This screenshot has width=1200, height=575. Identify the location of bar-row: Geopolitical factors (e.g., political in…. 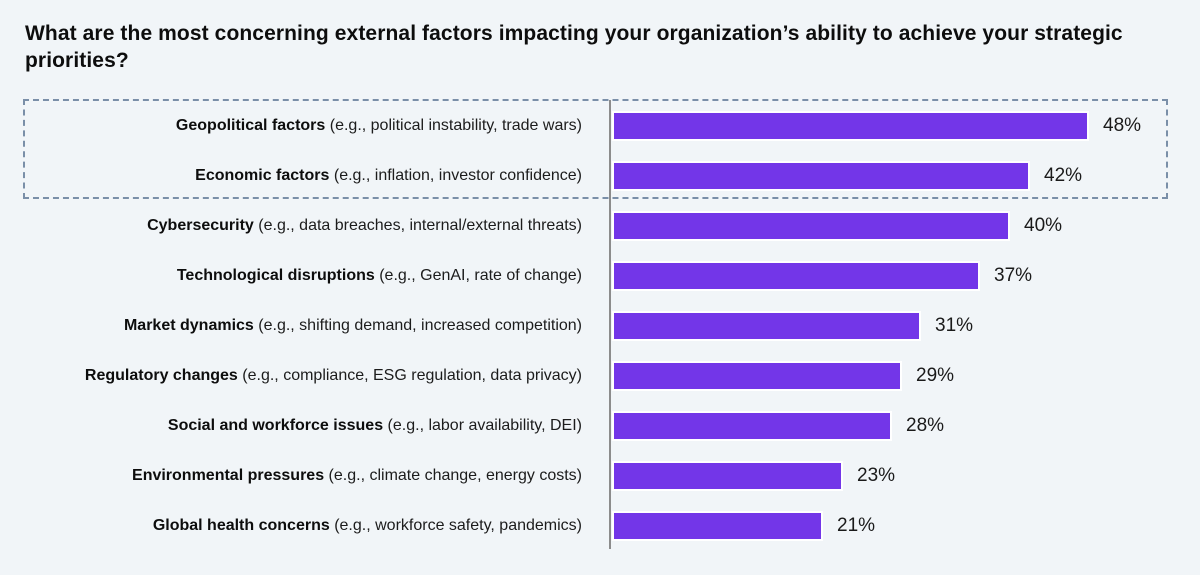
(600, 126).